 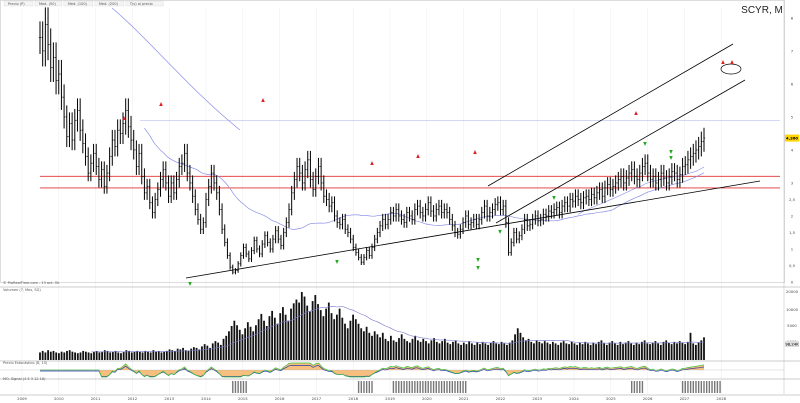 I want to click on source-label: © ProRealTime.com - 13 oct. Ok, so click(x=31, y=283).